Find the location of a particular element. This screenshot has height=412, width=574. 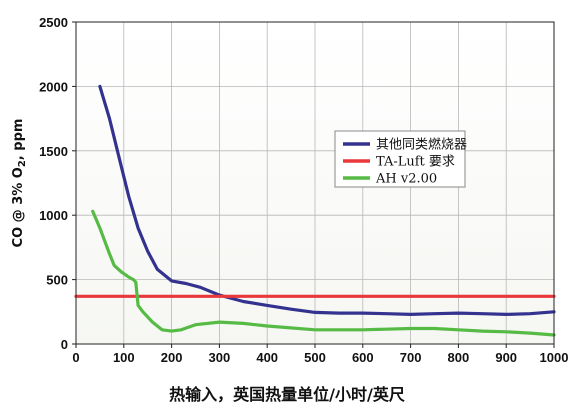

x-tick-label-300: 300 is located at coordinates (220, 357).